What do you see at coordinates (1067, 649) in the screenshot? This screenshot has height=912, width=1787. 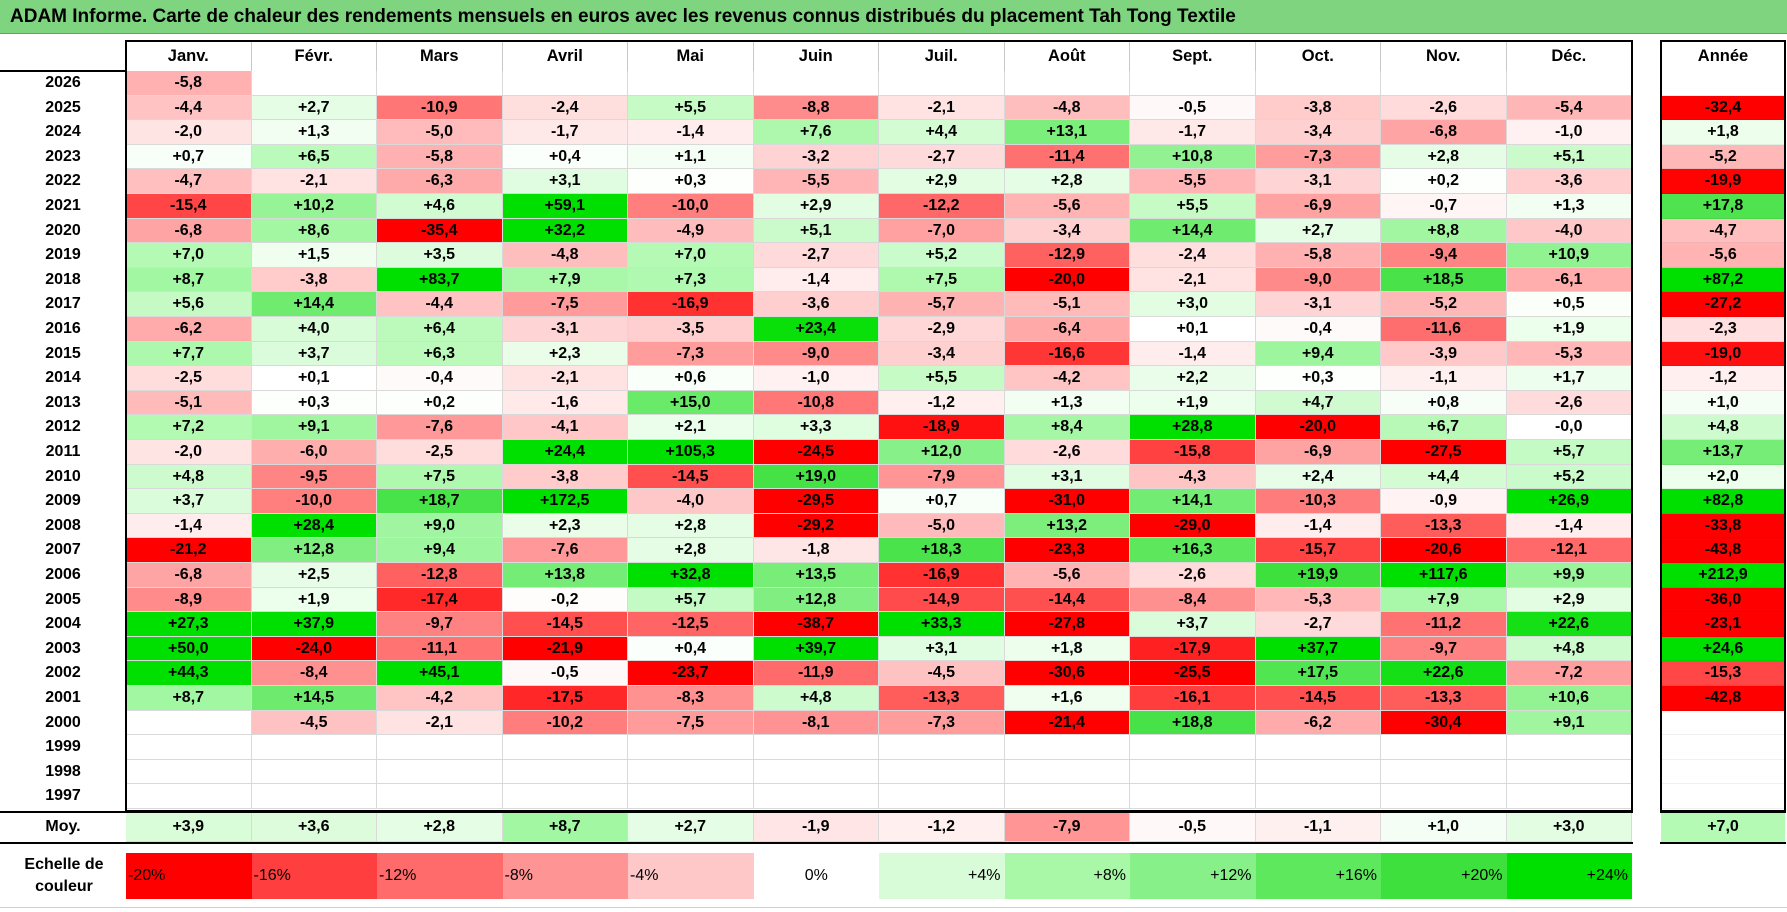 I see `heatmap-cell: +1,8` at bounding box center [1067, 649].